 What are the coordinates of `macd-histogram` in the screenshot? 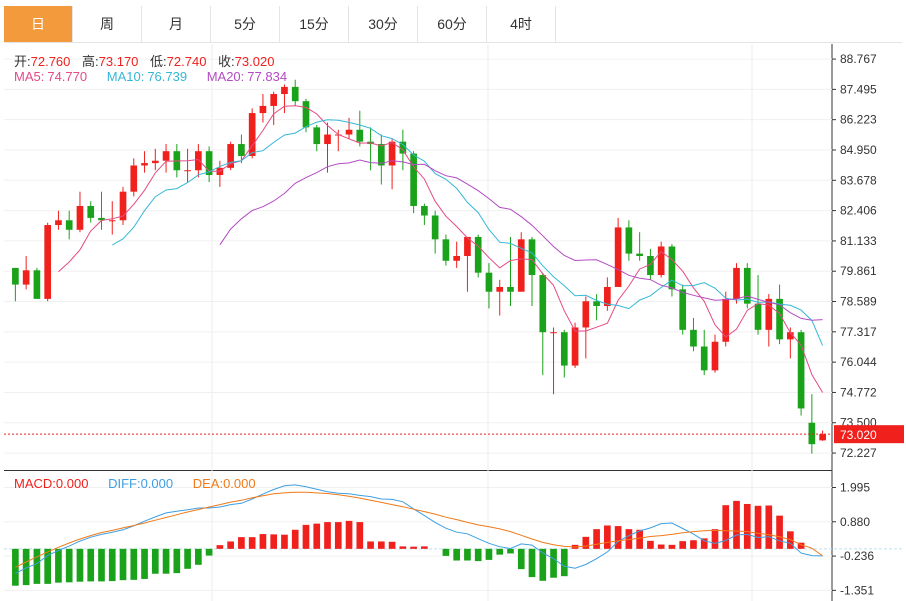 It's located at (408, 543).